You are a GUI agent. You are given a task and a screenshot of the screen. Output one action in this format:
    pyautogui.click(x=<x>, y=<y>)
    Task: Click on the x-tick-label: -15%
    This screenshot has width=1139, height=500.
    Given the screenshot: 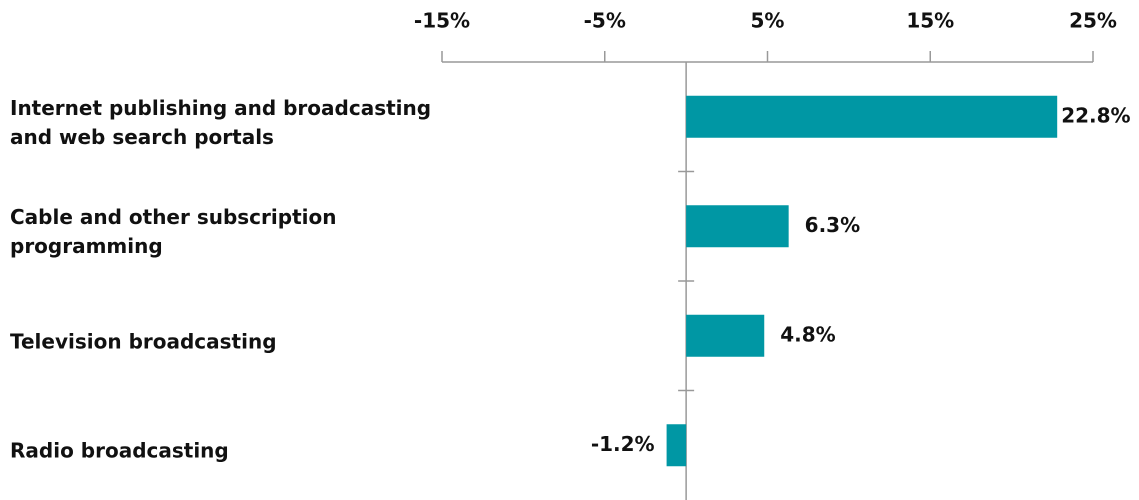 What is the action you would take?
    pyautogui.click(x=442, y=21)
    